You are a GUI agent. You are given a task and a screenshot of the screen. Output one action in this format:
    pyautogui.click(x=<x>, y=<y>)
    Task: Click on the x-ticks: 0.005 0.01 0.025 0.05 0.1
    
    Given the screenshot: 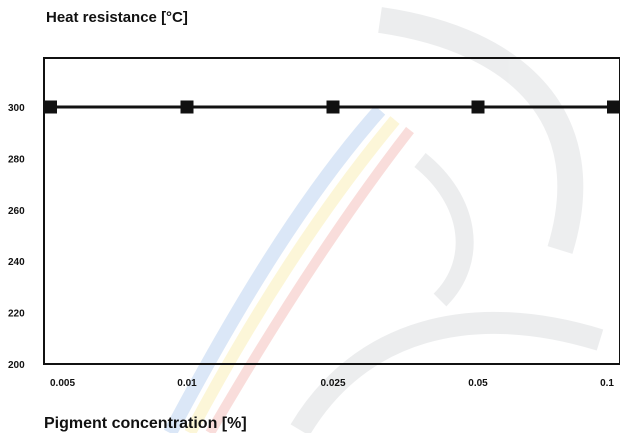 What is the action you would take?
    pyautogui.click(x=332, y=383)
    